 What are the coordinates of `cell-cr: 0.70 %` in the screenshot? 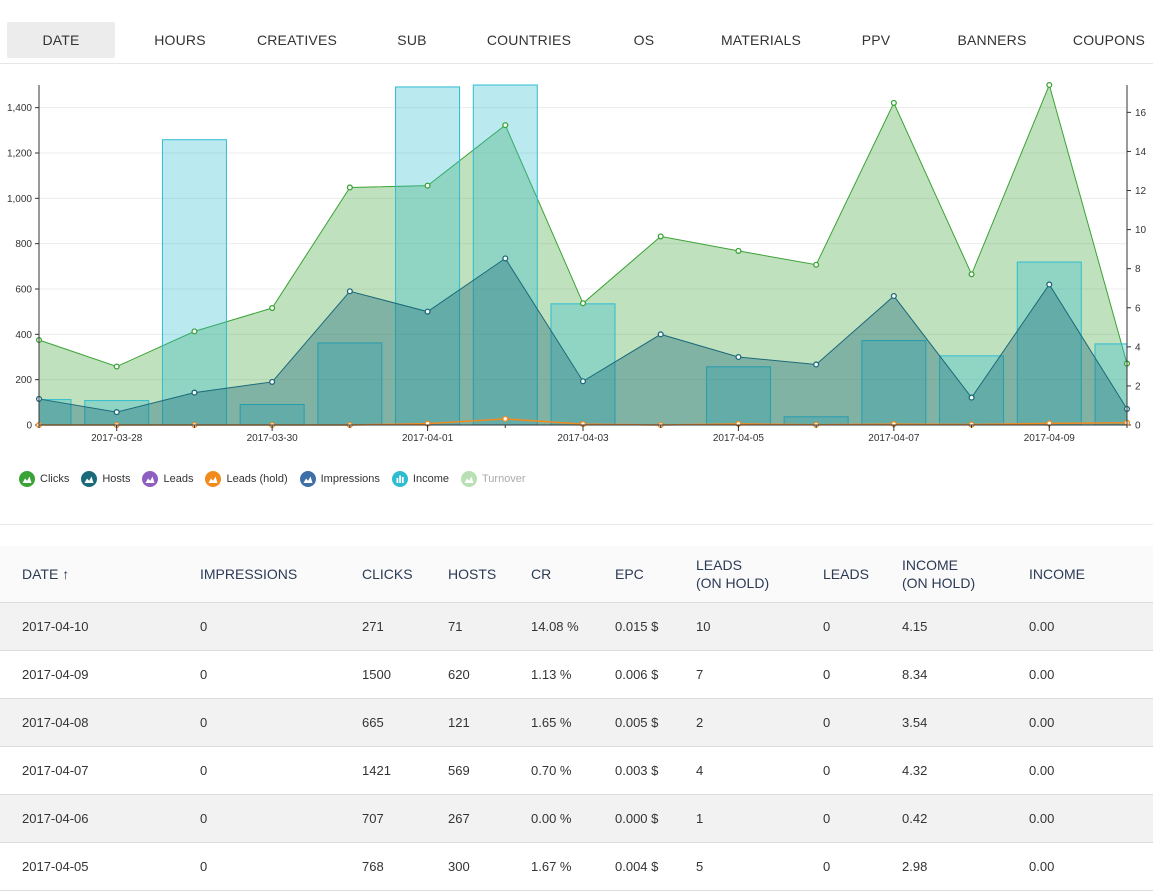 It's located at (551, 770).